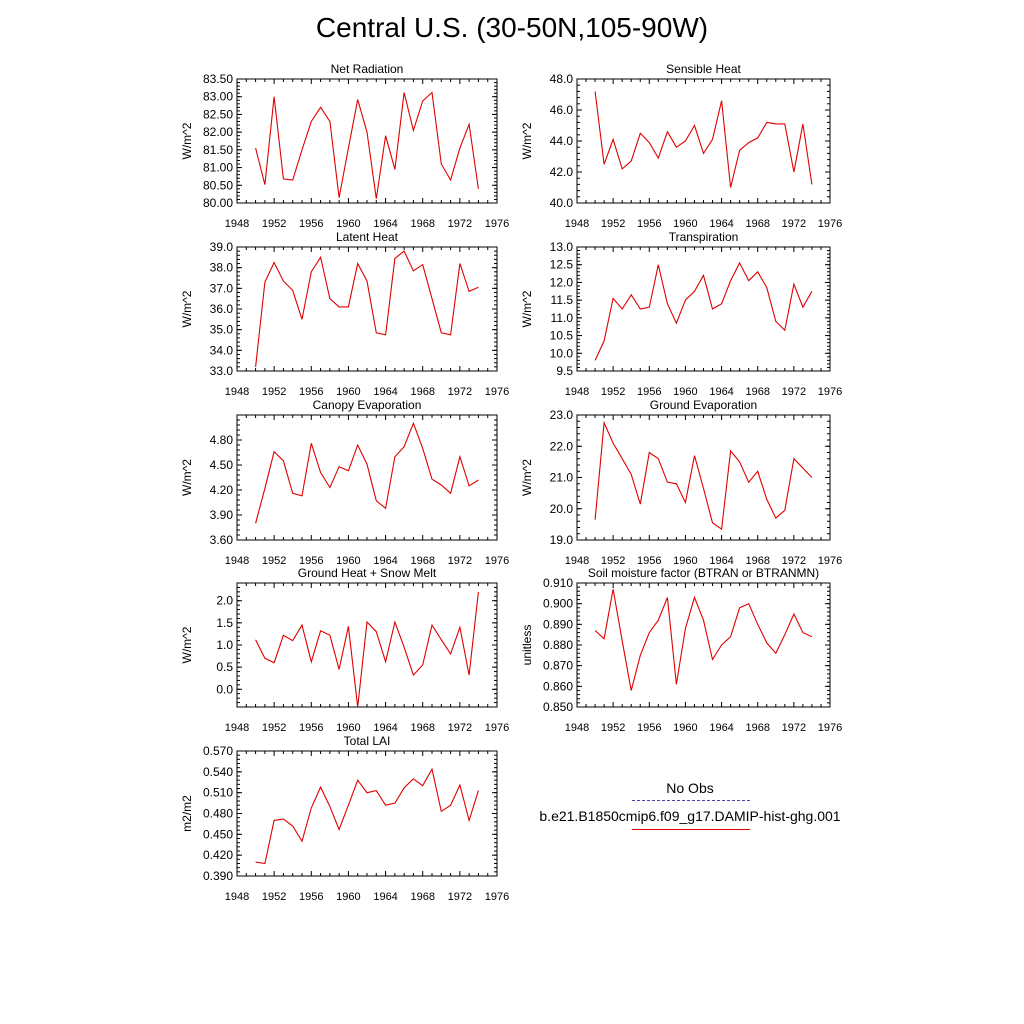 The width and height of the screenshot is (1024, 1024). I want to click on y-tick-label: 0.0, so click(224, 689).